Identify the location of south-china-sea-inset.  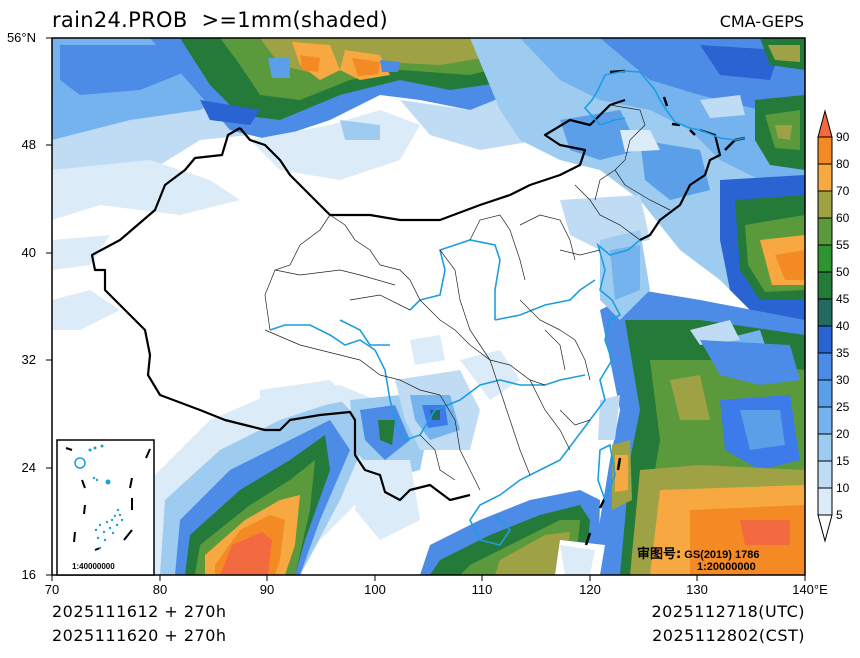
(105, 507).